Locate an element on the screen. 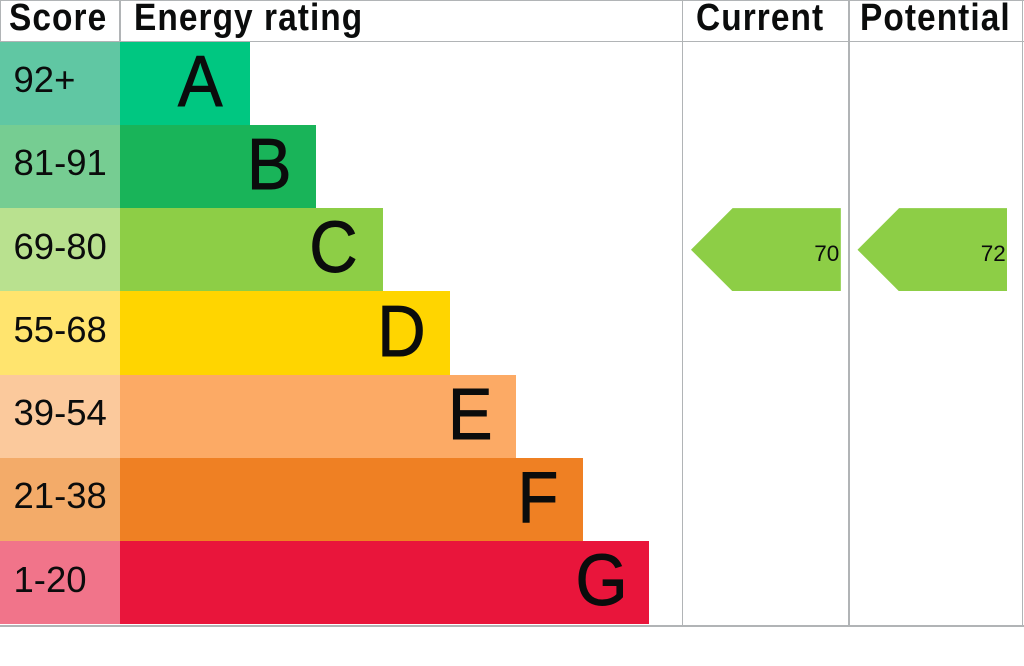 Image resolution: width=1024 pixels, height=666 pixels. score-range-a: 92+ is located at coordinates (44, 80).